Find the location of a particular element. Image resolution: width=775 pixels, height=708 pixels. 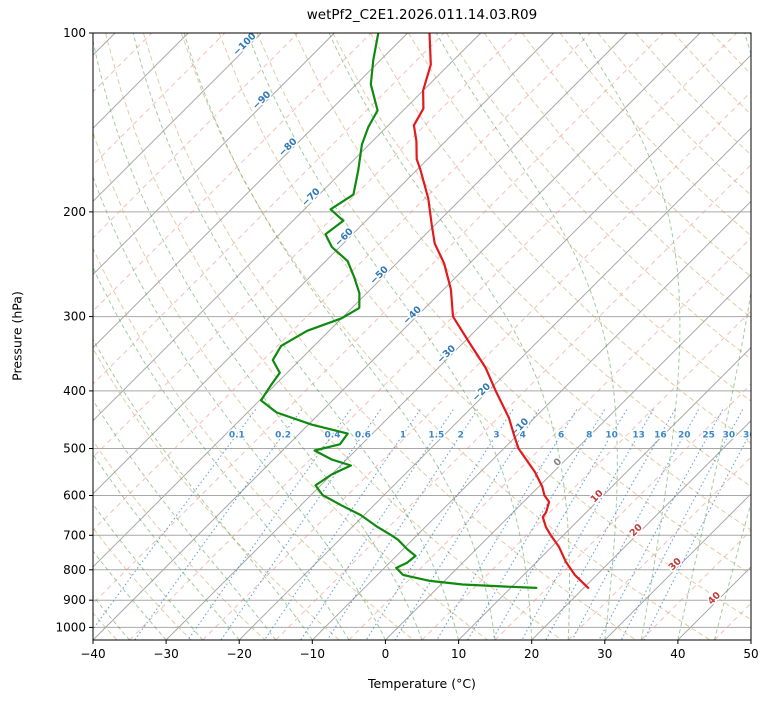

mixing-ratio-label: 1.5 is located at coordinates (436, 436).